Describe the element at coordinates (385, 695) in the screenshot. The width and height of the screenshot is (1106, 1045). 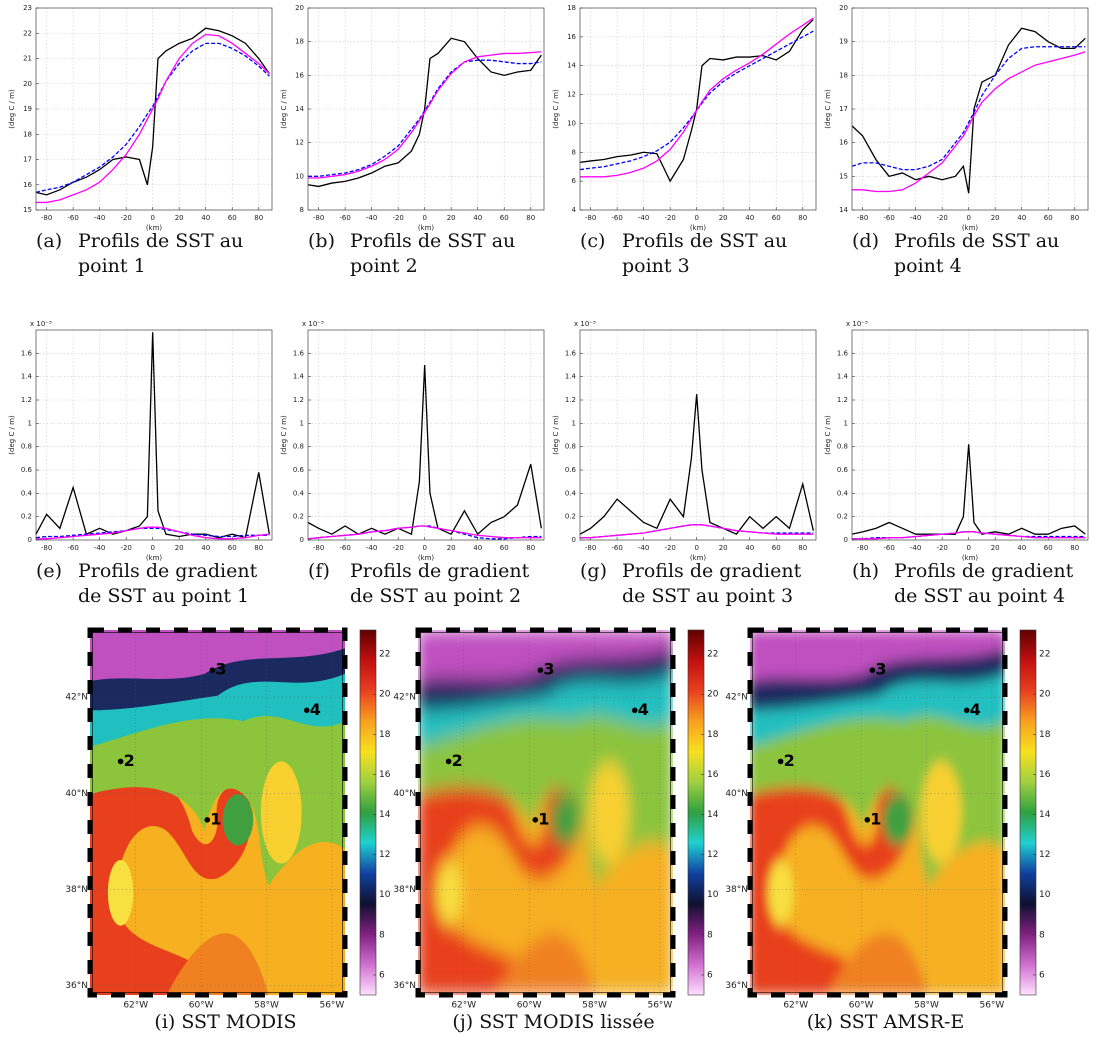
I see `colorbar-tick-label: 20` at that location.